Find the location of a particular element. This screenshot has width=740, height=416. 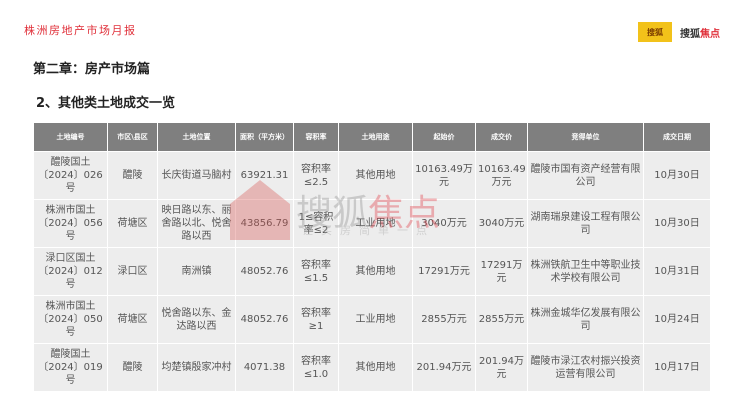

table-cell: 10月24日 is located at coordinates (677, 319).